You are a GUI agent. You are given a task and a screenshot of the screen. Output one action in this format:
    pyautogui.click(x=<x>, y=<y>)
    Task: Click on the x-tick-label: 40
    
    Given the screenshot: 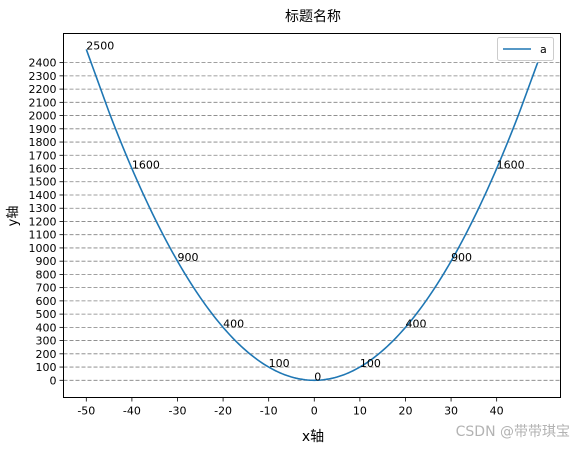 What is the action you would take?
    pyautogui.click(x=497, y=411)
    